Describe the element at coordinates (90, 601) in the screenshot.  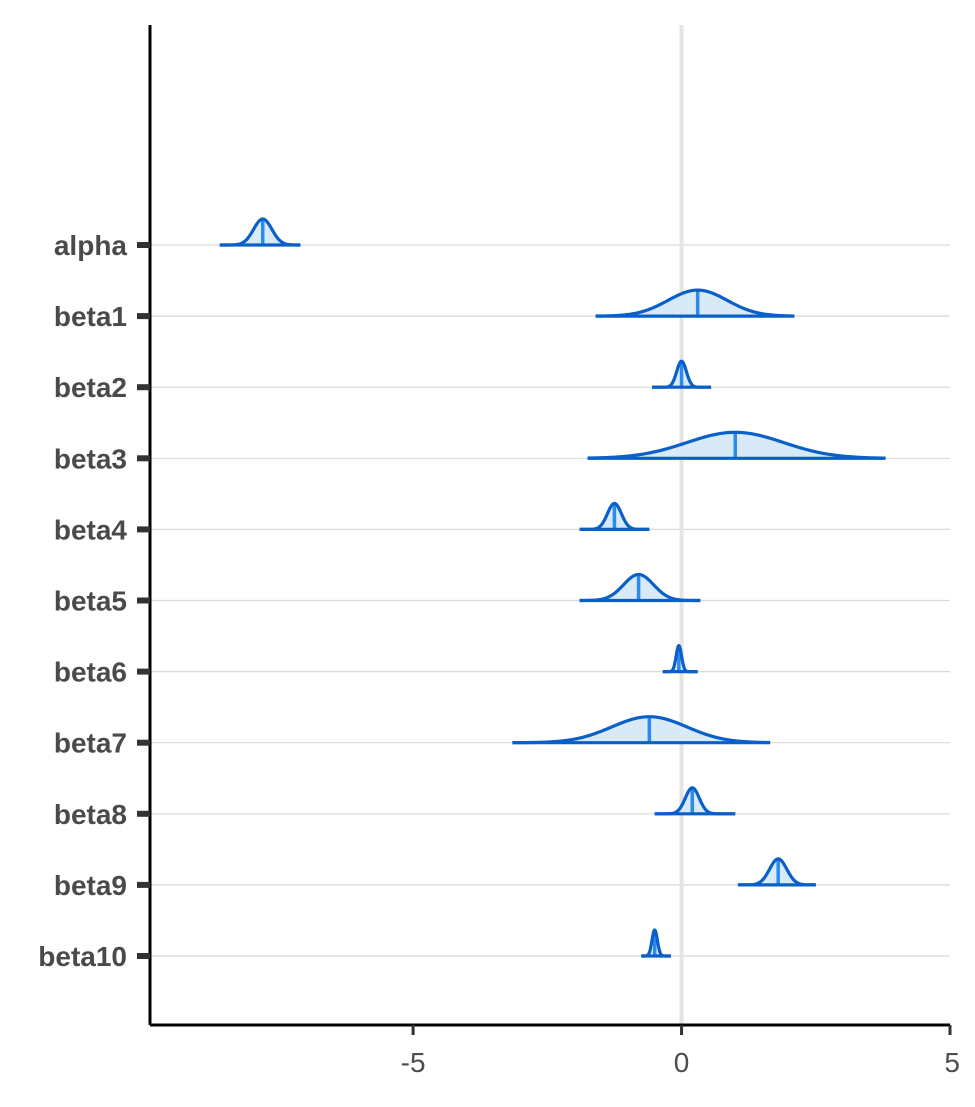
I see `y-tick-label-beta5: beta5` at that location.